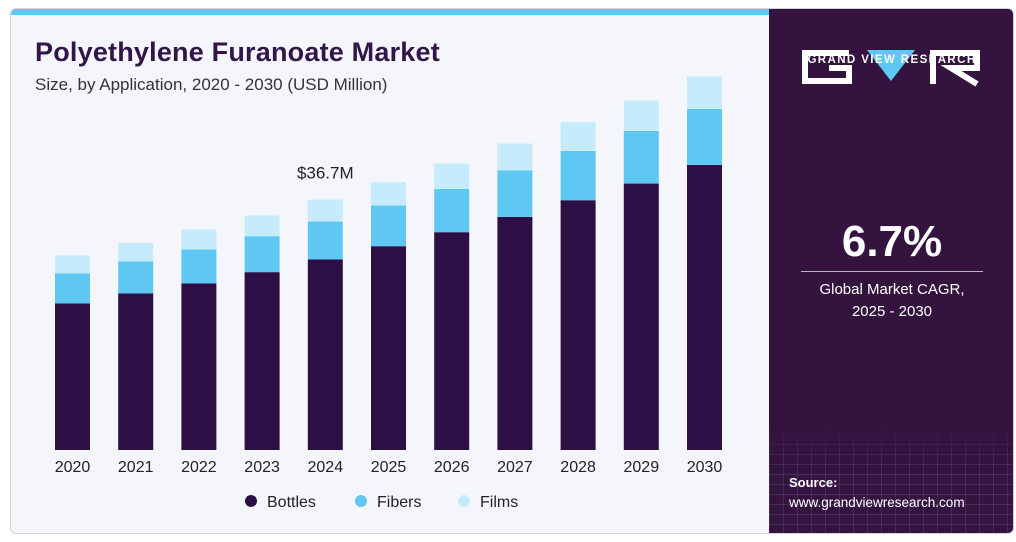 The height and width of the screenshot is (542, 1016). Describe the element at coordinates (199, 467) in the screenshot. I see `x-tick-label: 2022` at that location.